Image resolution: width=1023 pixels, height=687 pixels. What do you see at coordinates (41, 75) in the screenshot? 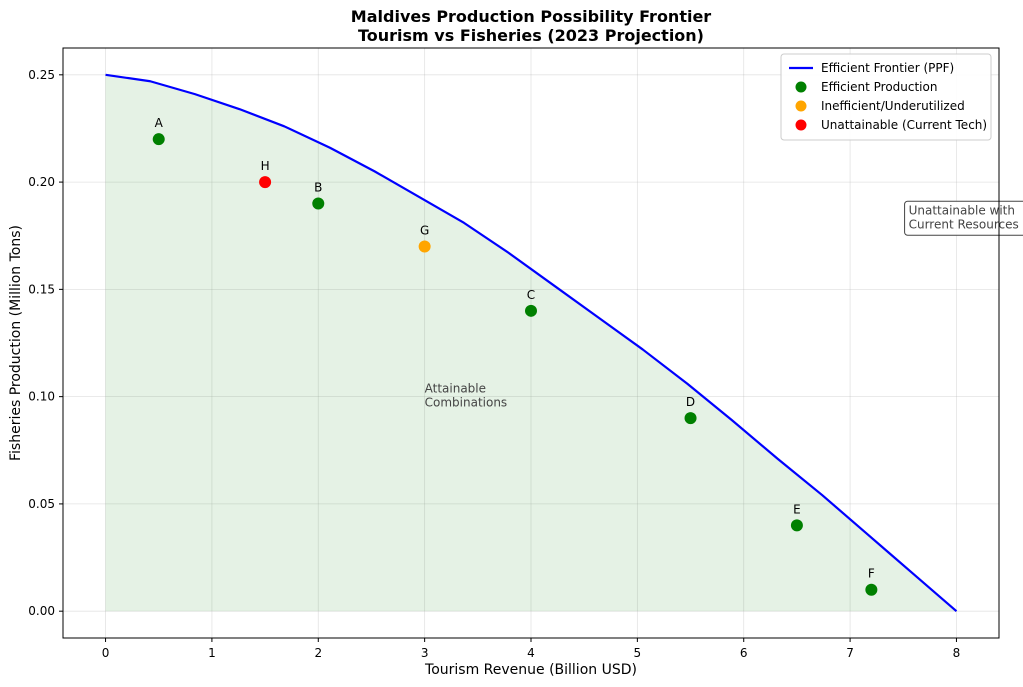
I see `y-tick-label: 0.25` at bounding box center [41, 75].